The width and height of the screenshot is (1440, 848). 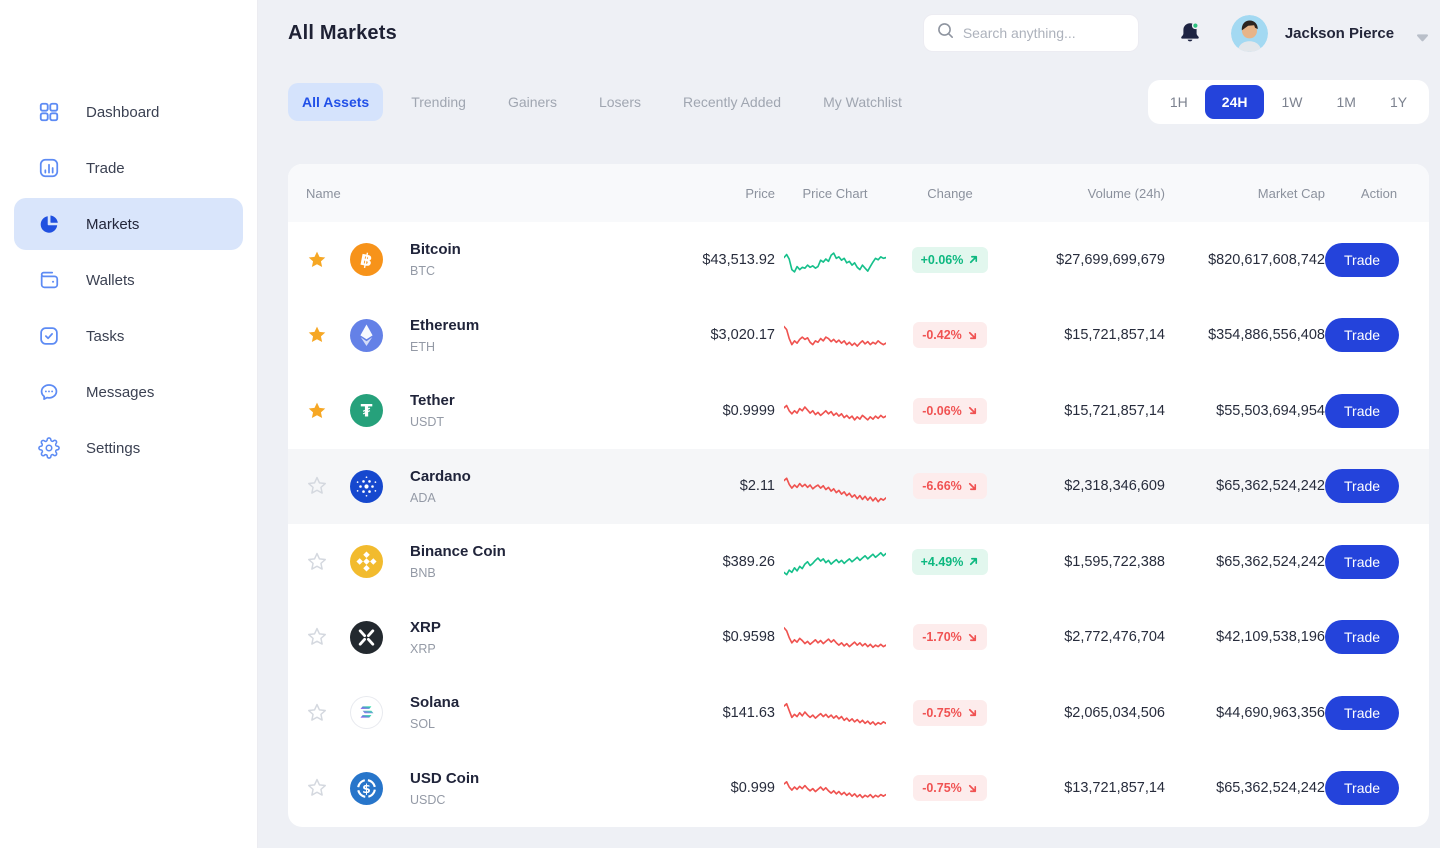 What do you see at coordinates (495, 712) in the screenshot?
I see `asset-name-cell: Solana SOL` at bounding box center [495, 712].